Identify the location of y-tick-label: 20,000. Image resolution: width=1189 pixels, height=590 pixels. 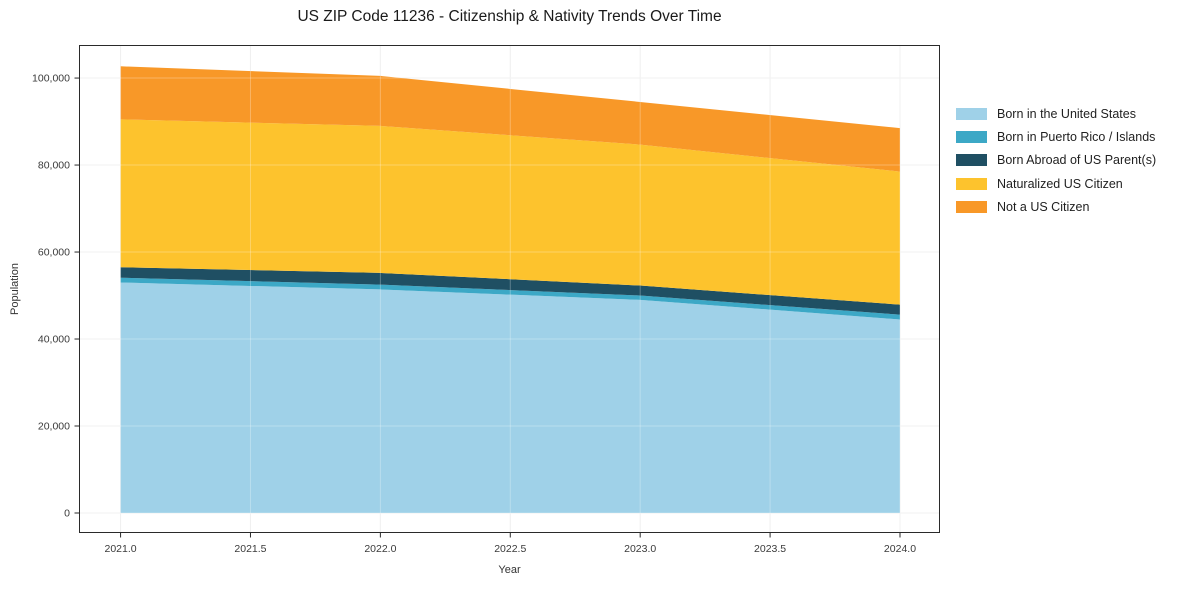
(54, 427).